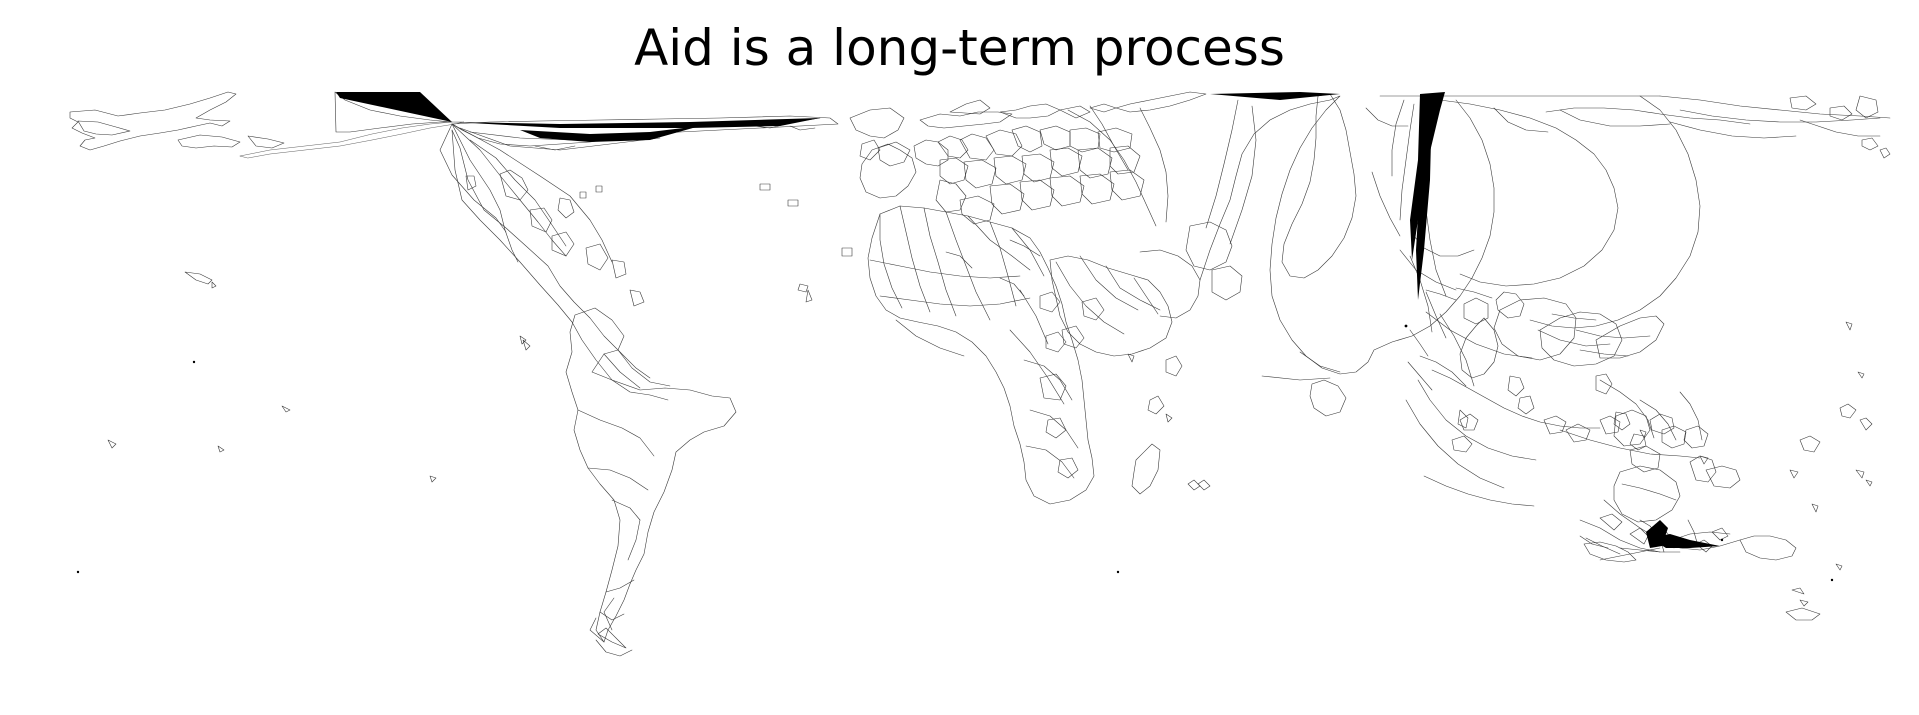 This screenshot has width=1919, height=715. I want to click on page-title: Aid is a long-term process, so click(959, 48).